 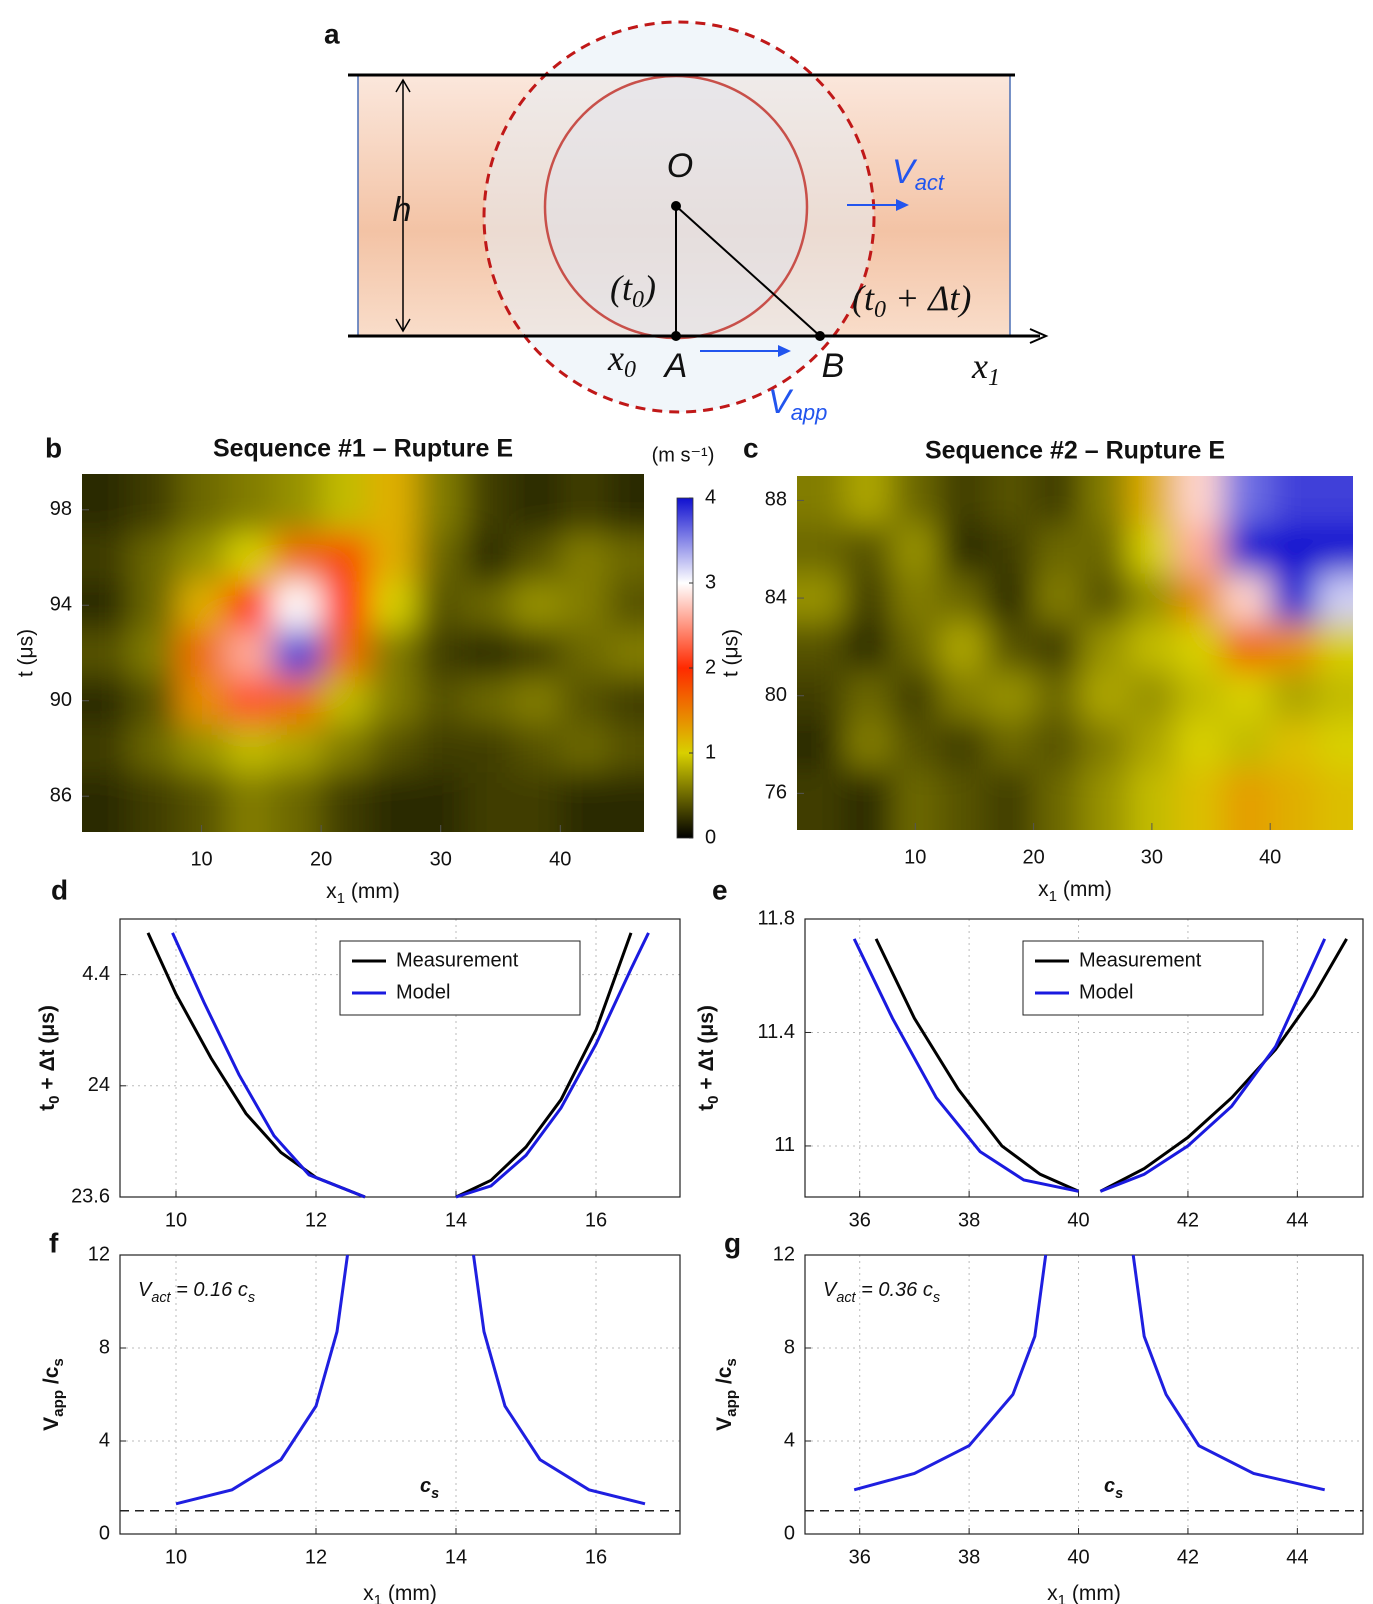 What do you see at coordinates (1270, 857) in the screenshot?
I see `x-tick-label: 40` at bounding box center [1270, 857].